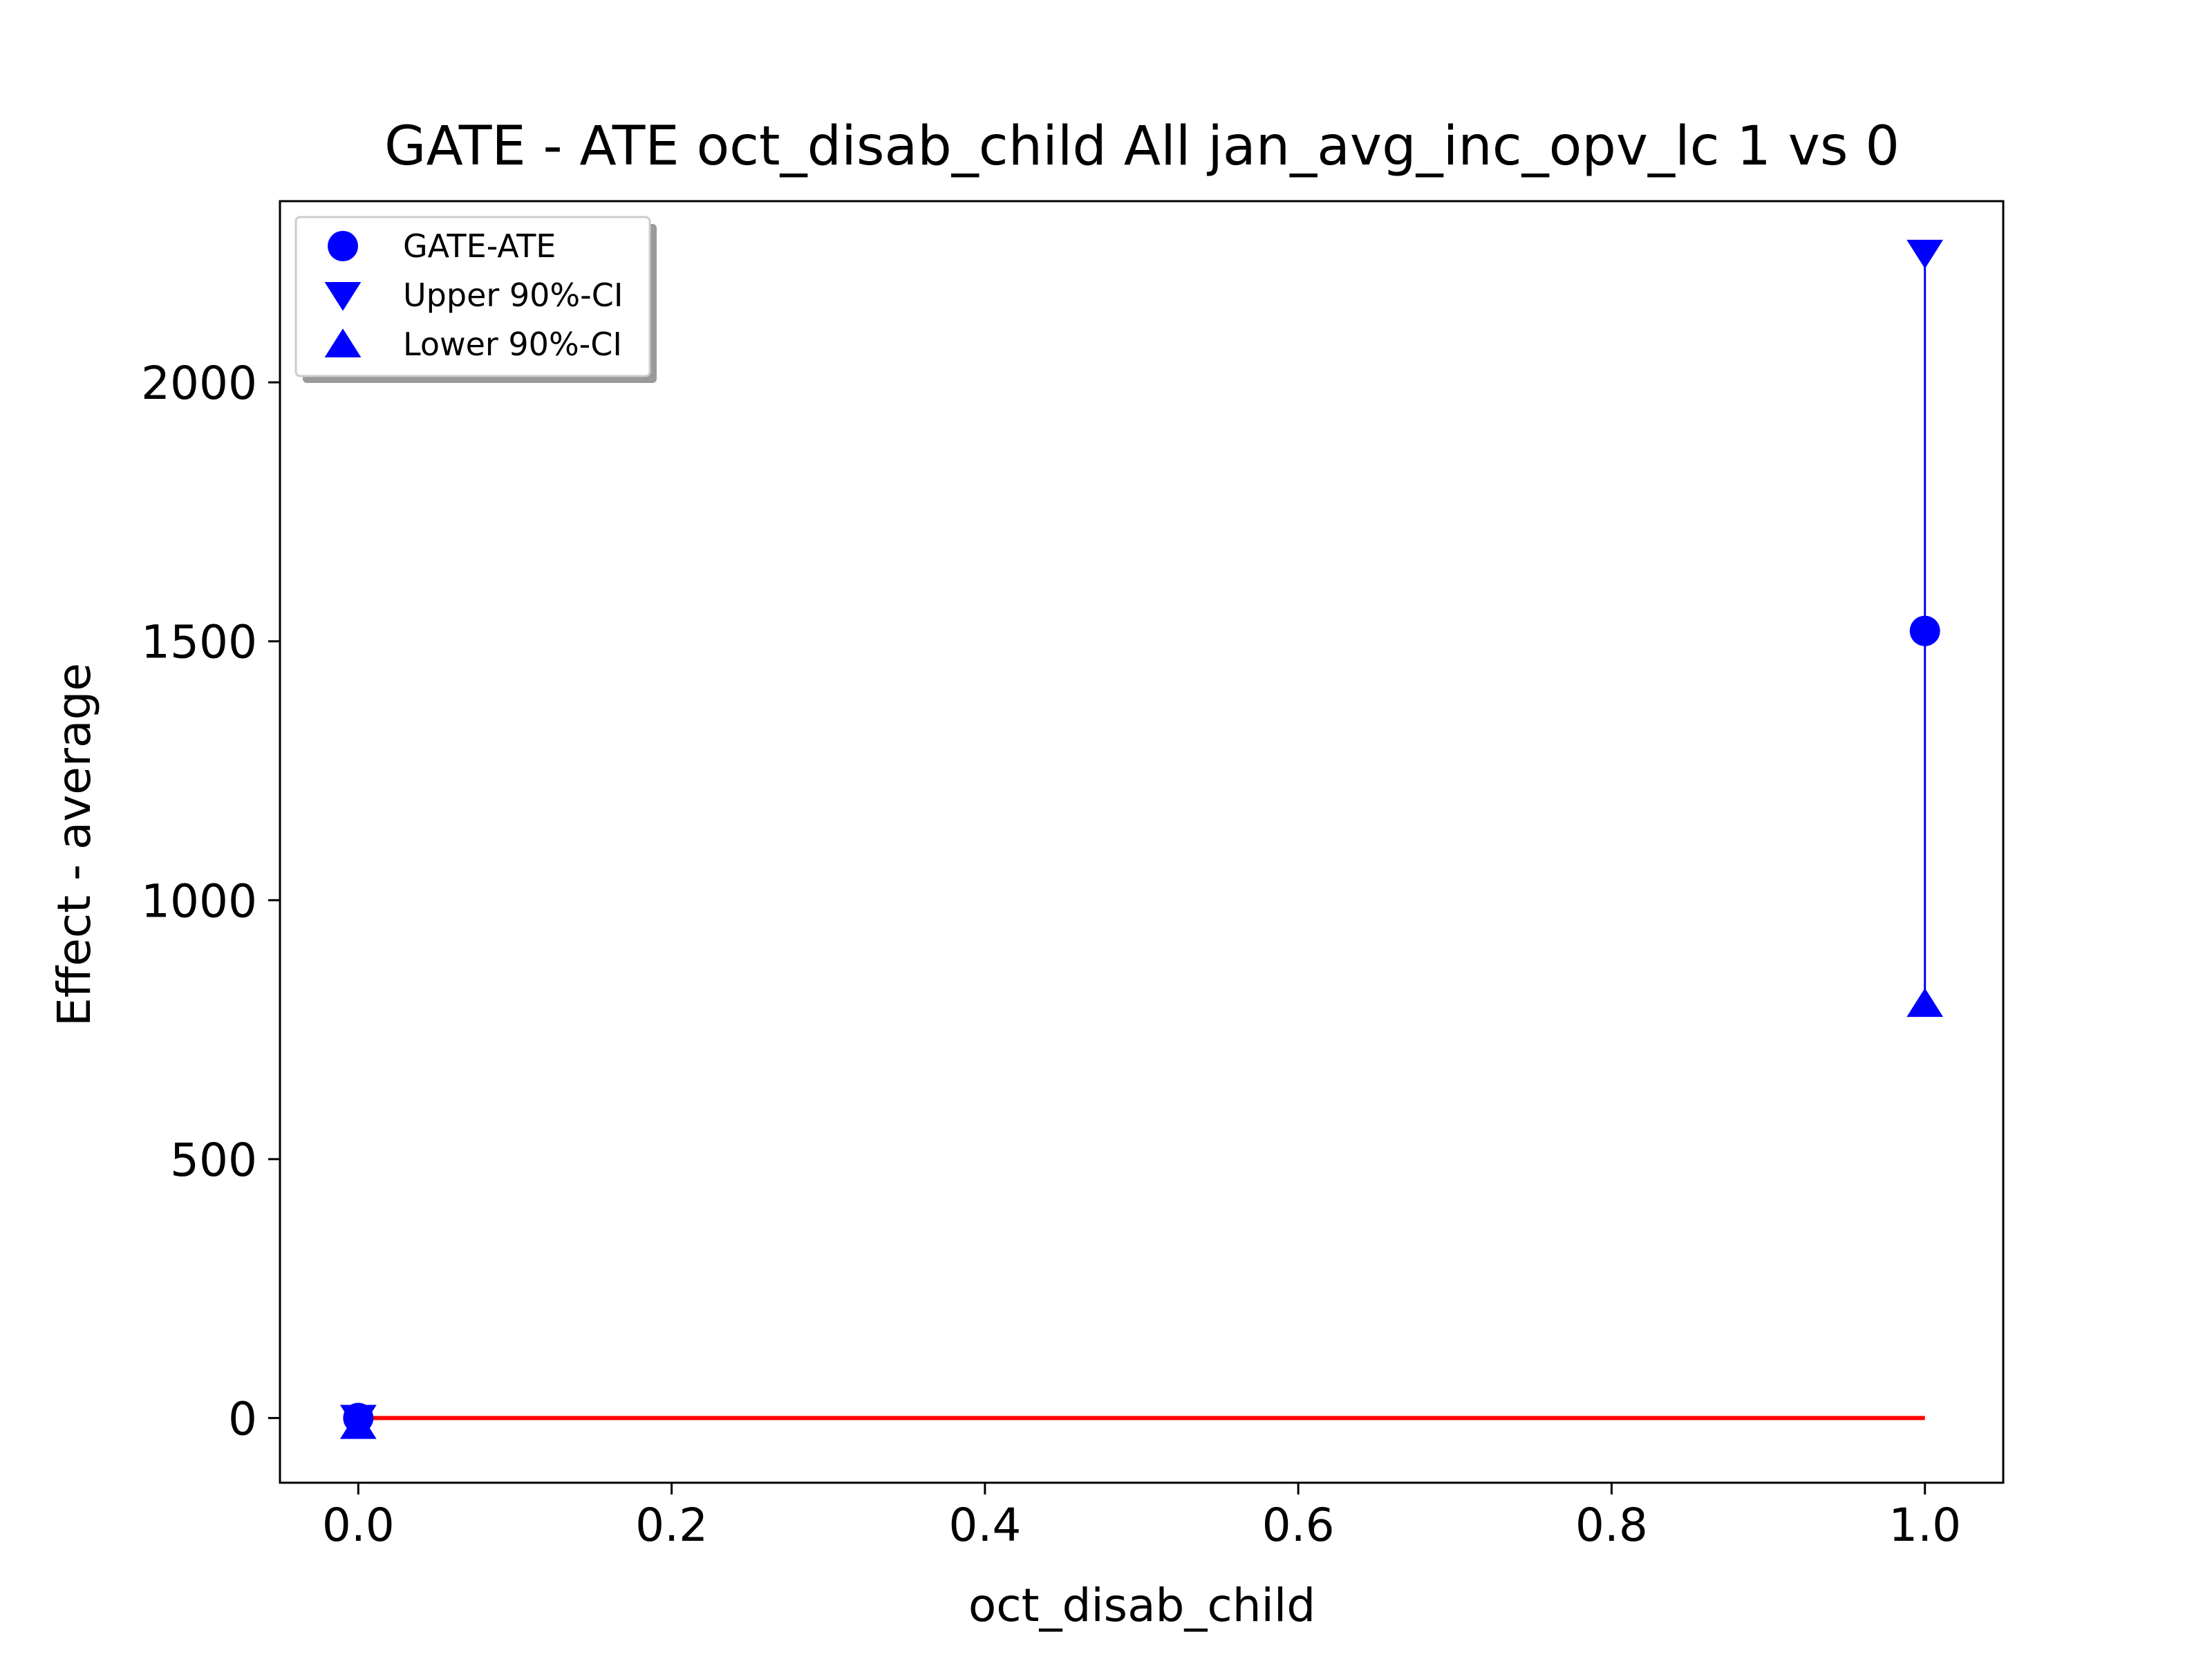 The image size is (2212, 1659). What do you see at coordinates (199, 643) in the screenshot?
I see `y-tick-label: 1500` at bounding box center [199, 643].